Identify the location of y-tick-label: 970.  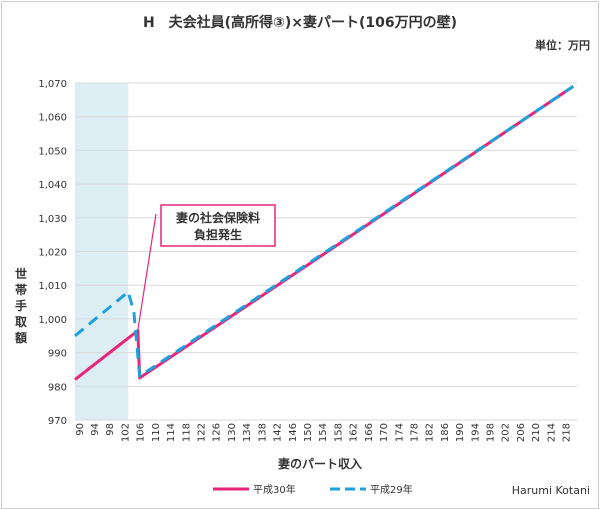
(57, 421).